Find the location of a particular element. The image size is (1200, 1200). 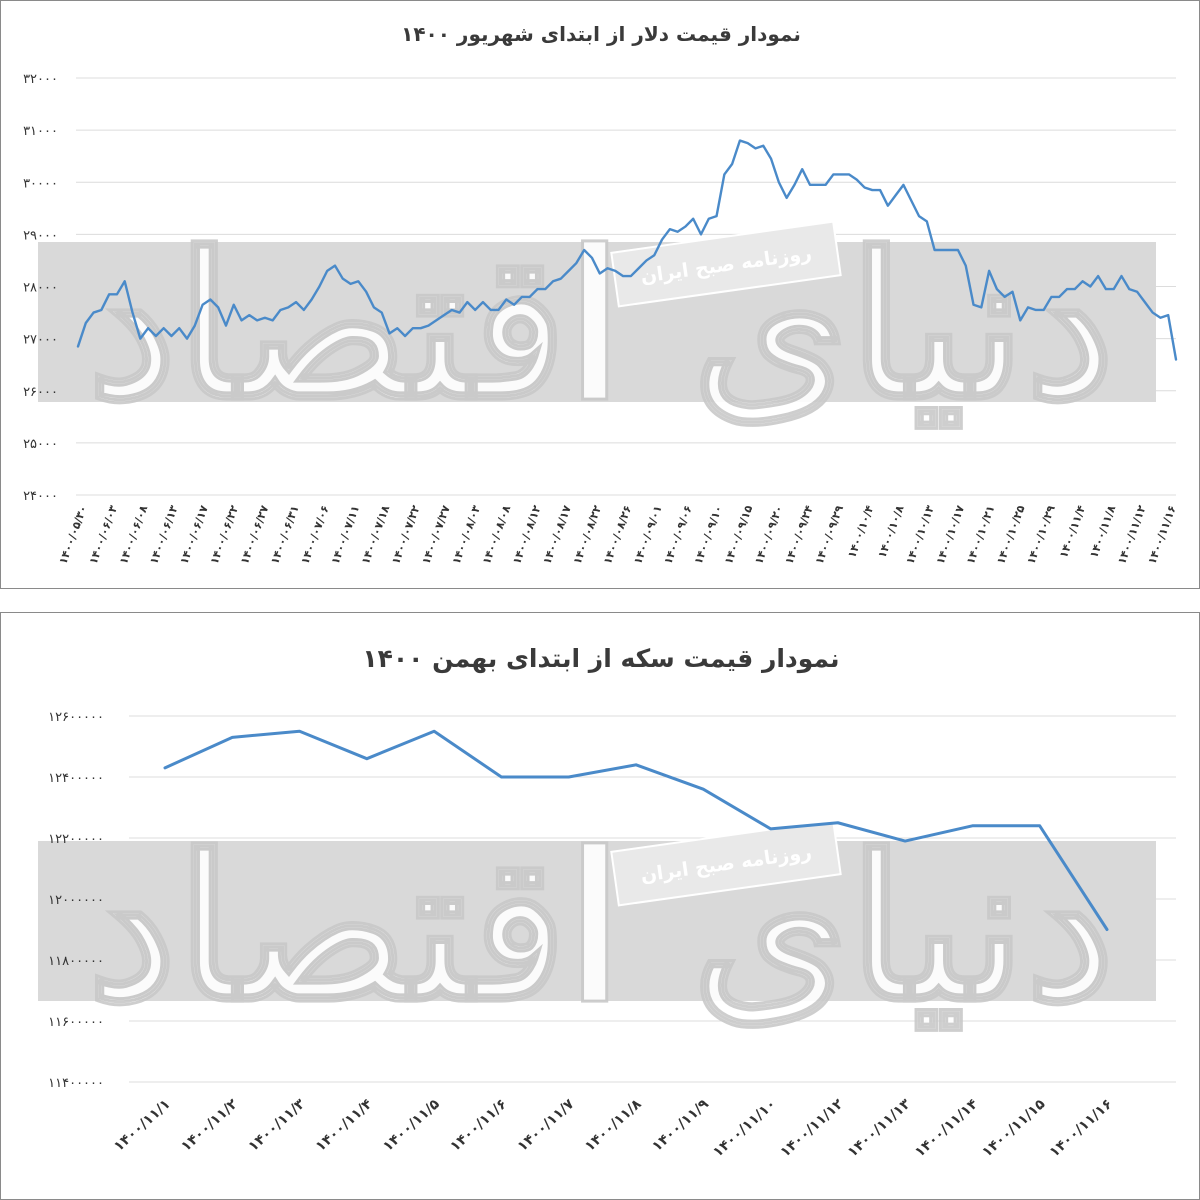

x-tick-label: ۱۴۰۰/۰۷/۲۷ is located at coordinates (435, 534).